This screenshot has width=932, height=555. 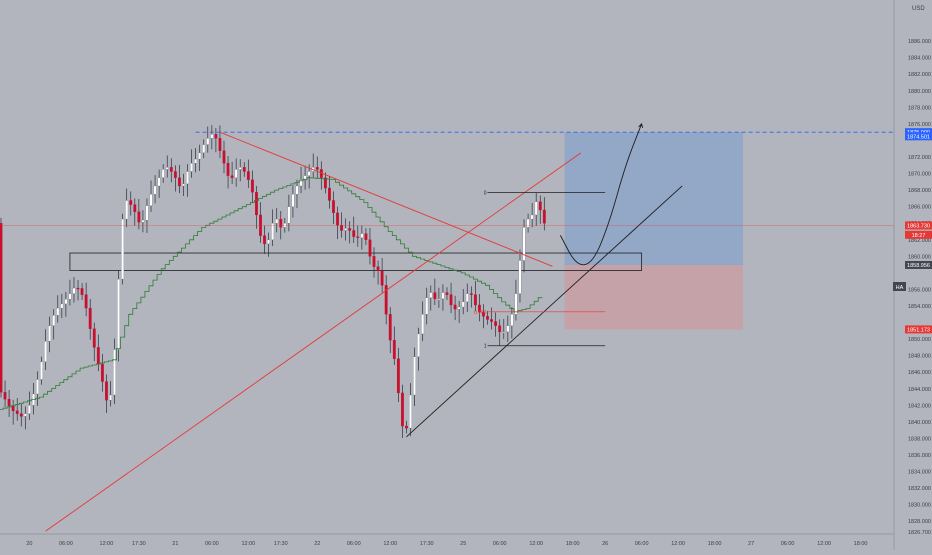 I want to click on time-axis, so click(x=447, y=542).